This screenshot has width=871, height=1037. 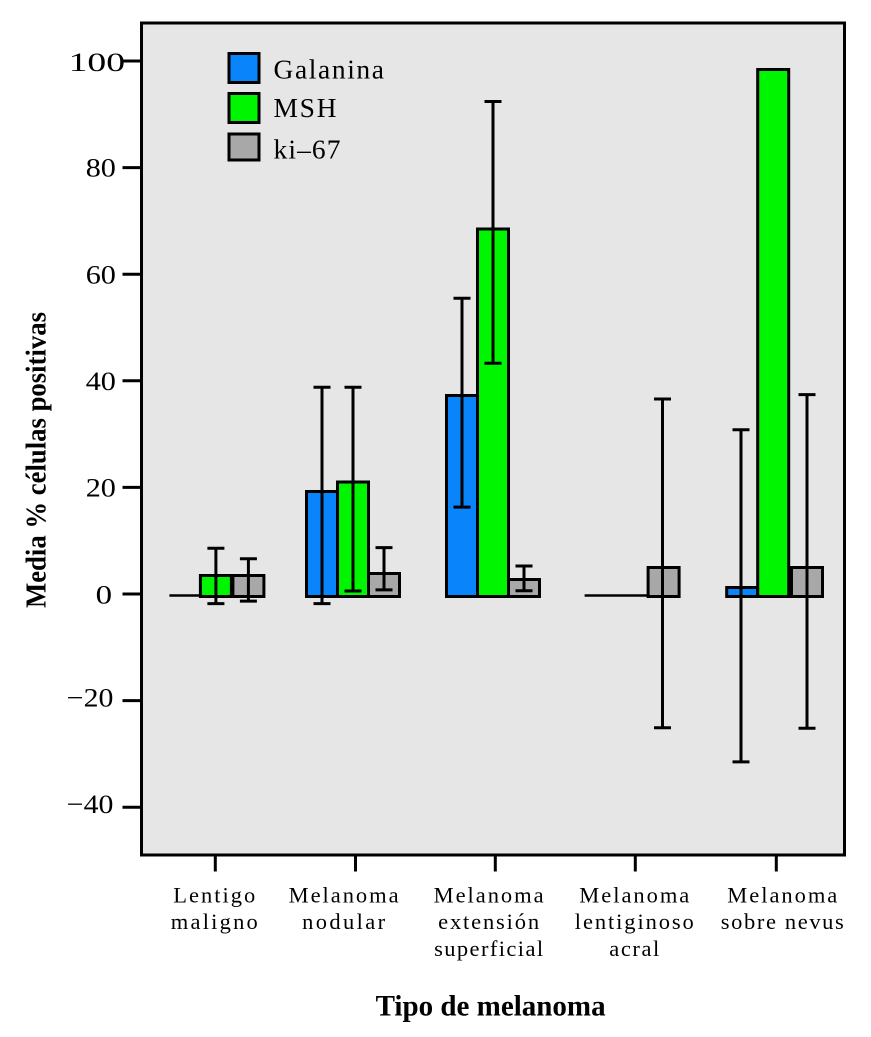 What do you see at coordinates (634, 948) in the screenshot?
I see `svg-text: acral` at bounding box center [634, 948].